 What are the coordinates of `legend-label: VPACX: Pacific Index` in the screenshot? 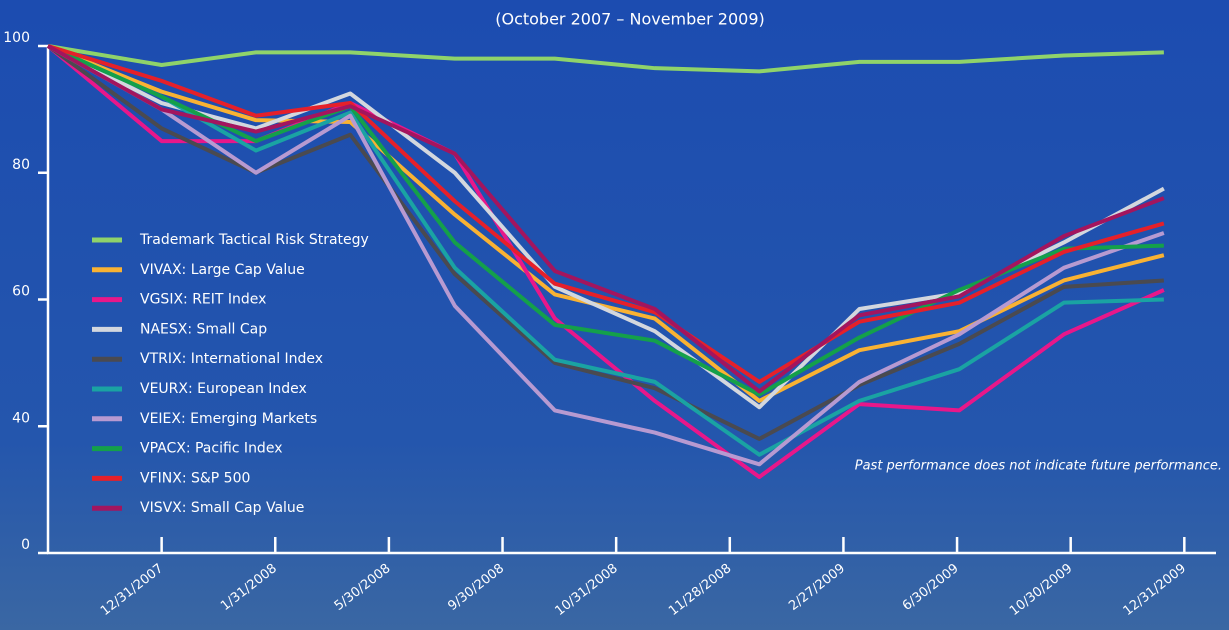 It's located at (211, 449).